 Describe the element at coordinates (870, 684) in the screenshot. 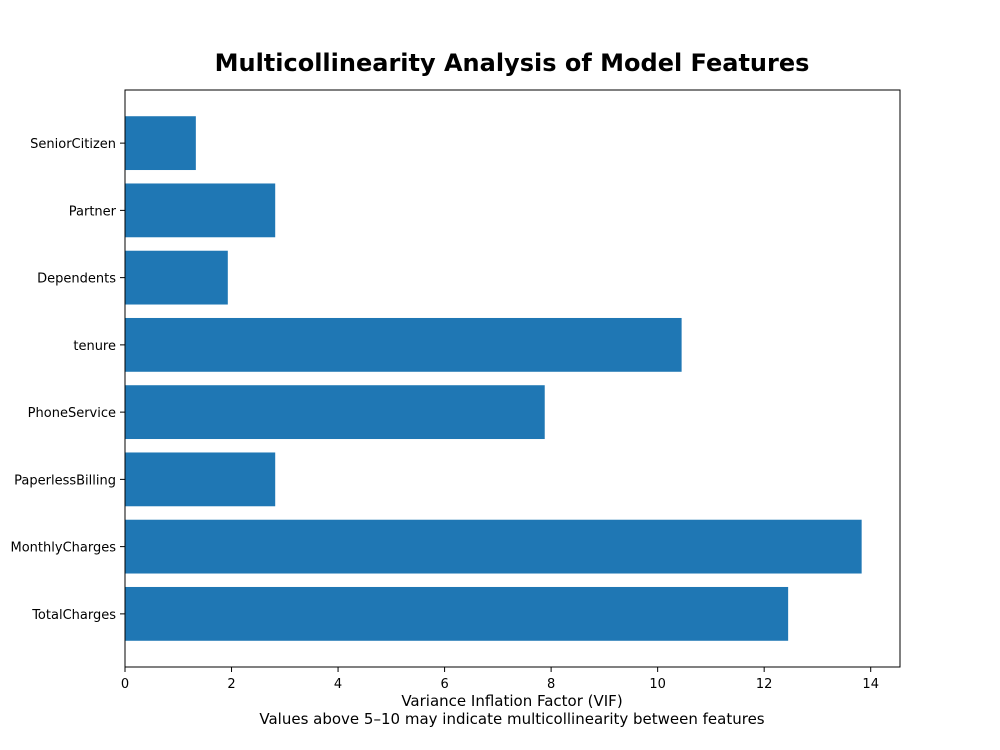

I see `x-tick-label: 14` at that location.